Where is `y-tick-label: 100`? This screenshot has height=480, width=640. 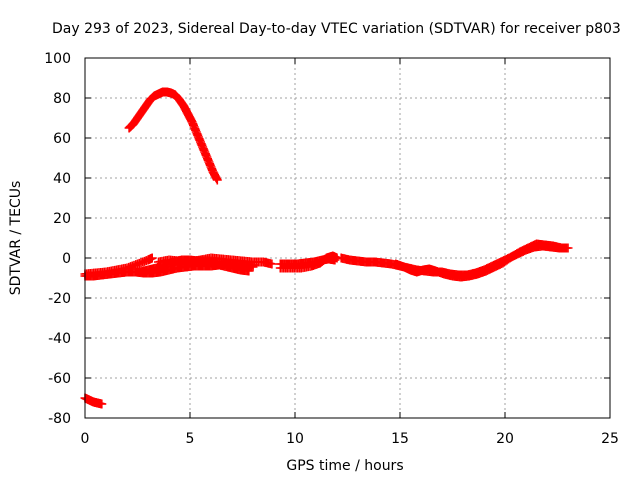
y-tick-label: 100 is located at coordinates (57, 59).